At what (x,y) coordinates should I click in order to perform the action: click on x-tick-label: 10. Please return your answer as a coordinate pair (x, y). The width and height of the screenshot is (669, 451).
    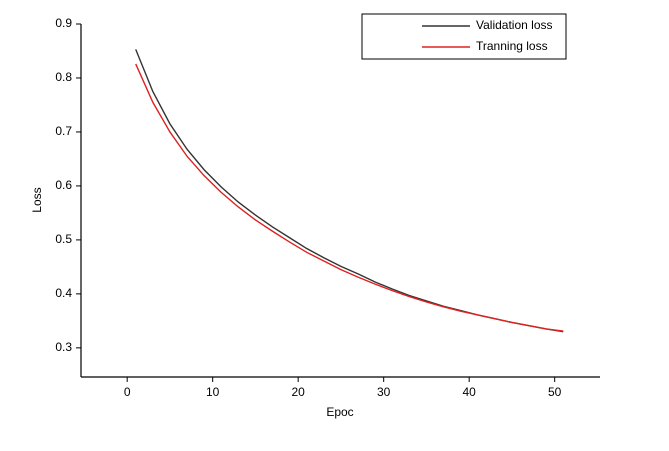
    Looking at the image, I should click on (213, 392).